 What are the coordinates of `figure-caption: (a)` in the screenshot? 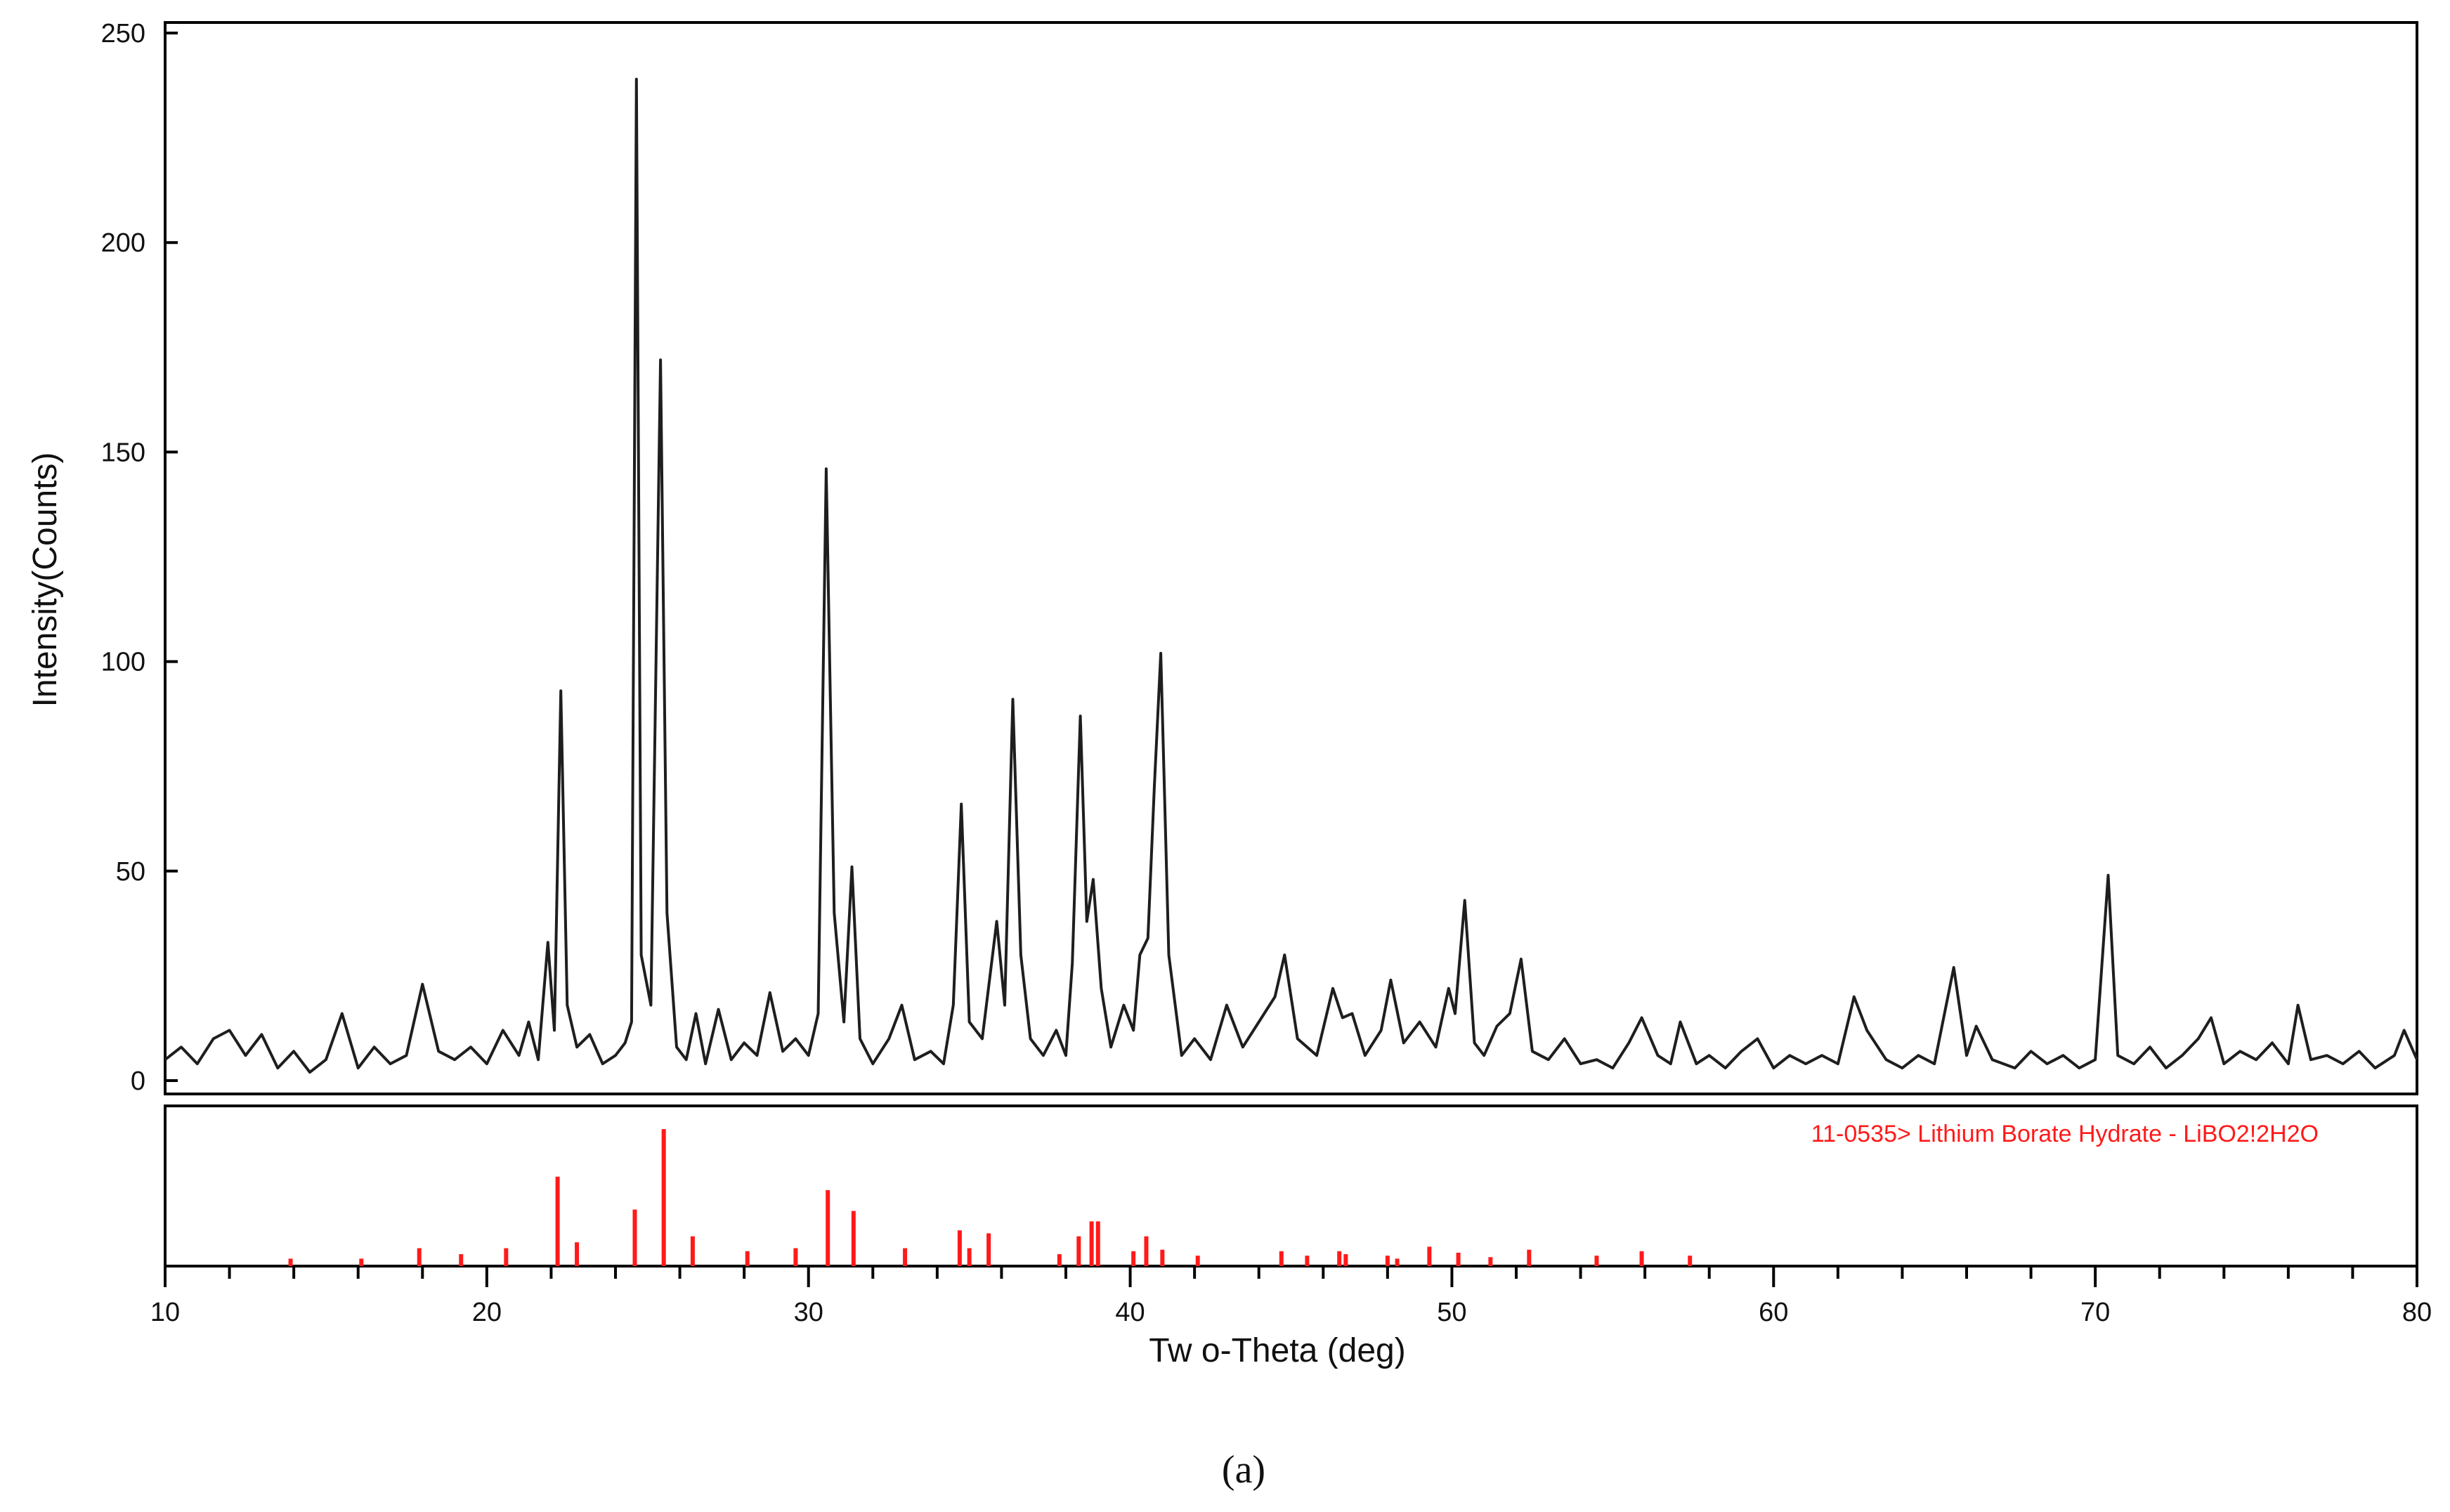 It's located at (1243, 1470).